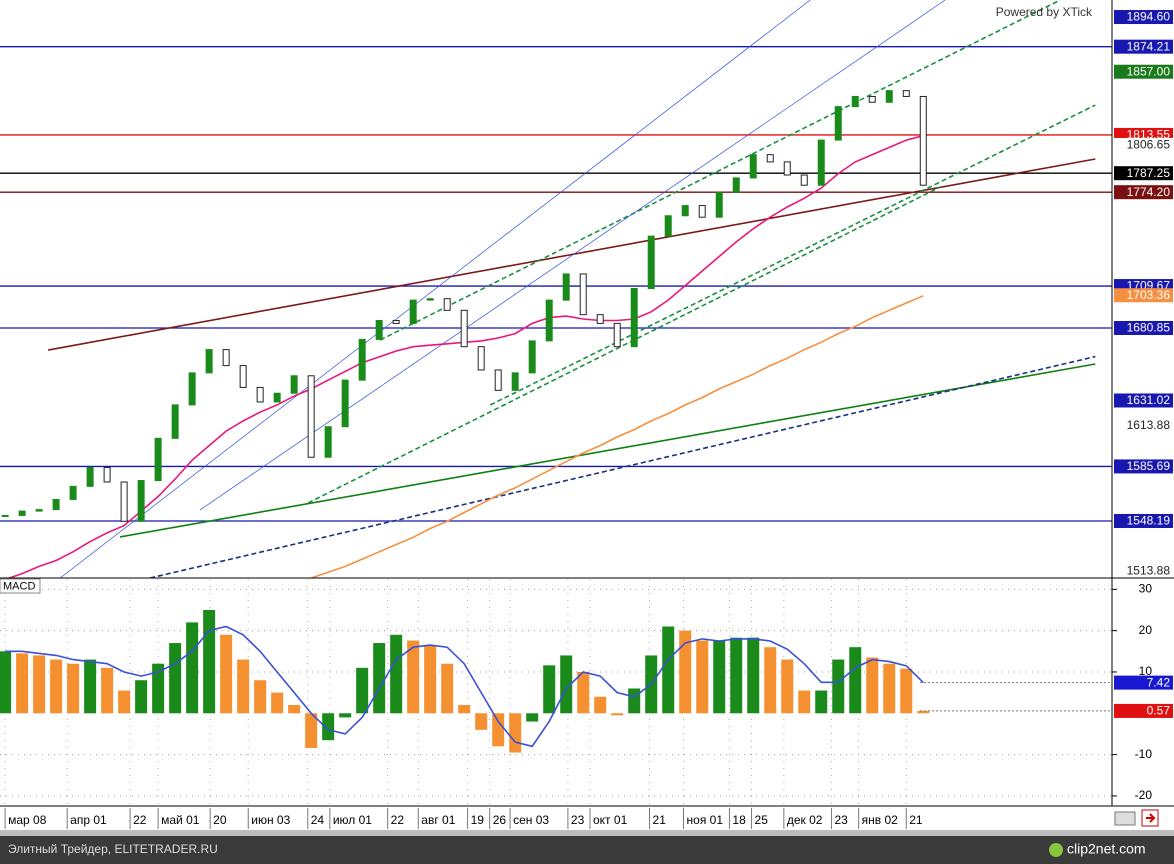 This screenshot has width=1174, height=864. What do you see at coordinates (705, 820) in the screenshot?
I see `date-label: ноя 01` at bounding box center [705, 820].